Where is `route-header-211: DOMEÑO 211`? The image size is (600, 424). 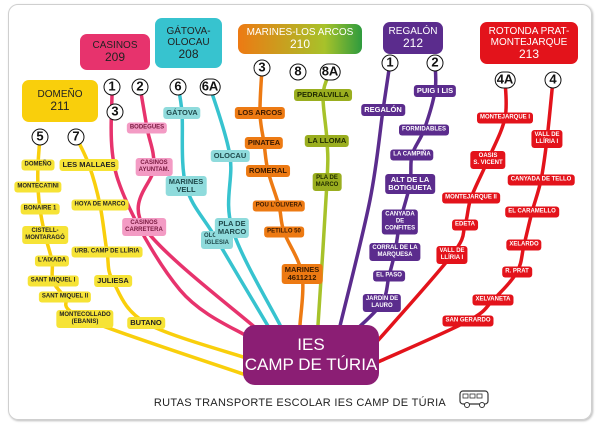 route-header-211: DOMEÑO 211 is located at coordinates (60, 101).